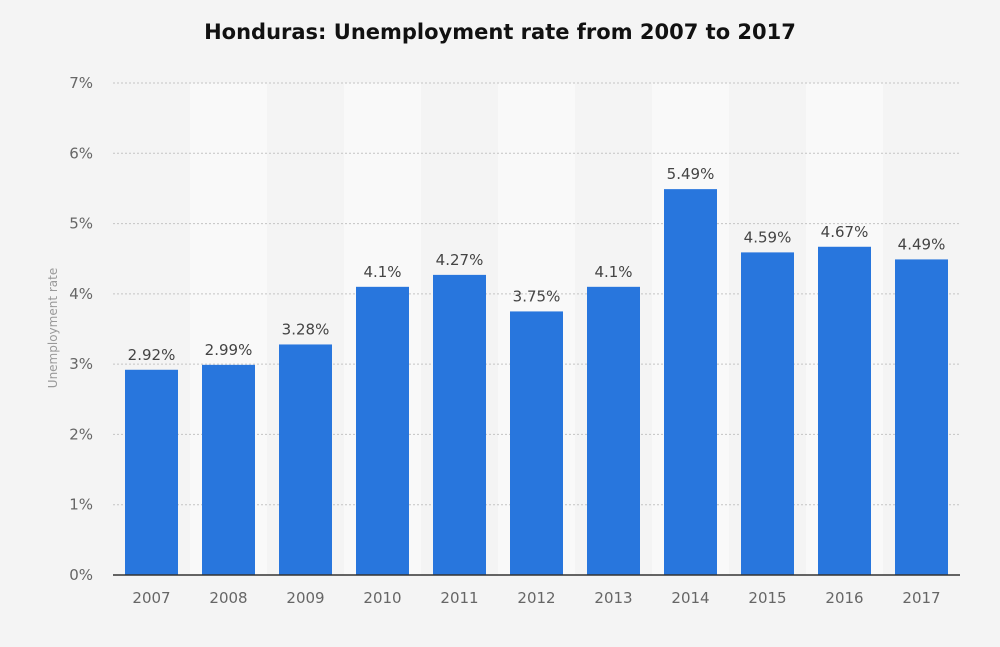 This screenshot has height=647, width=1000. Describe the element at coordinates (768, 237) in the screenshot. I see `data-label: 4.59%` at that location.